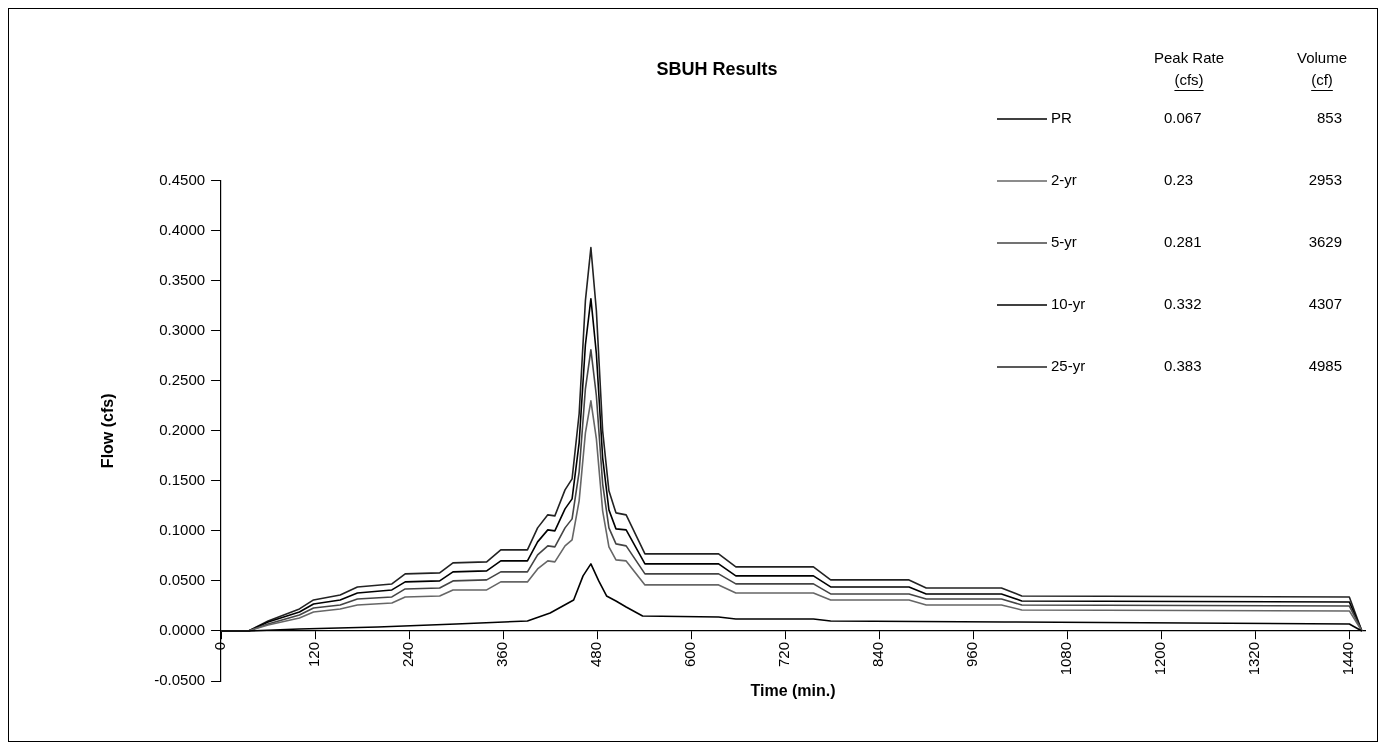 The height and width of the screenshot is (752, 1388). I want to click on annotation: 0.332, so click(1183, 304).